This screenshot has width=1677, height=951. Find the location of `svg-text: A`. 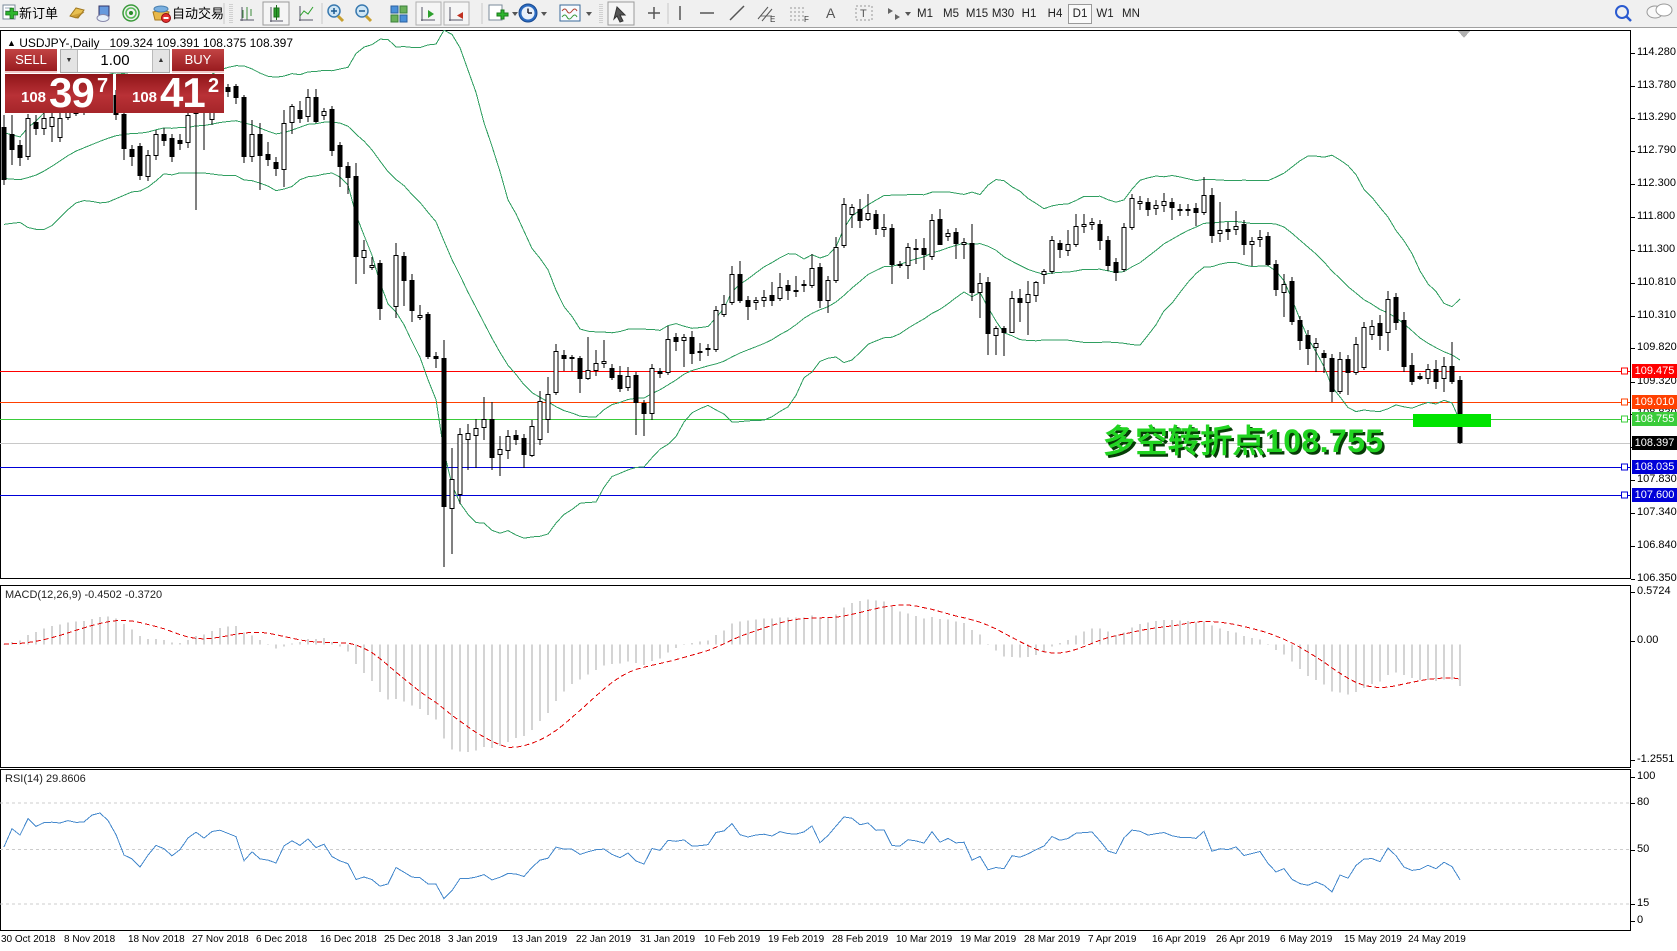

svg-text: A is located at coordinates (831, 13).